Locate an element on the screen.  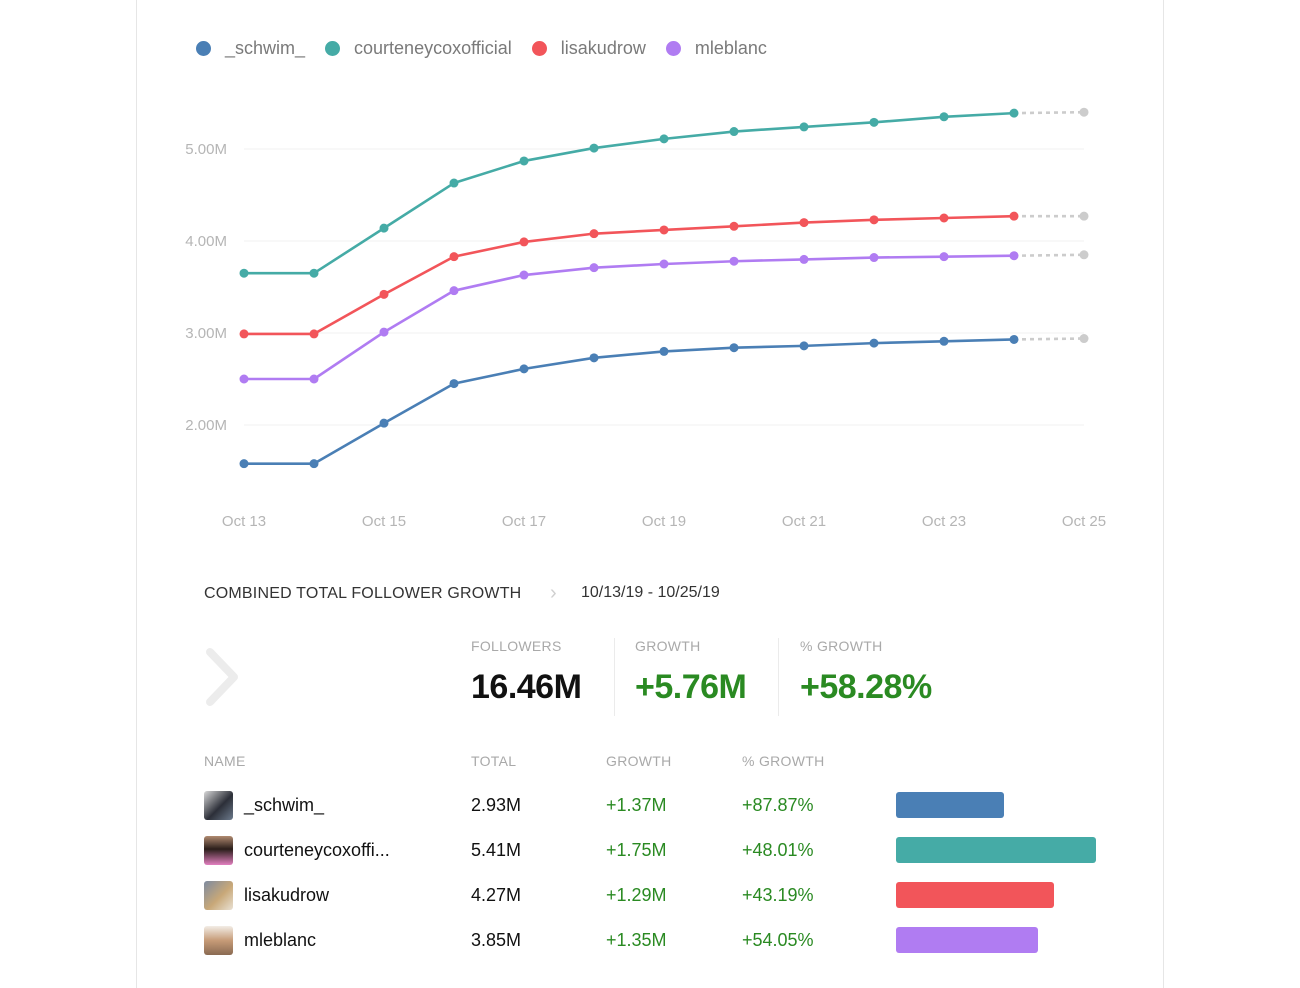
cell-total: 2.93M is located at coordinates (496, 805).